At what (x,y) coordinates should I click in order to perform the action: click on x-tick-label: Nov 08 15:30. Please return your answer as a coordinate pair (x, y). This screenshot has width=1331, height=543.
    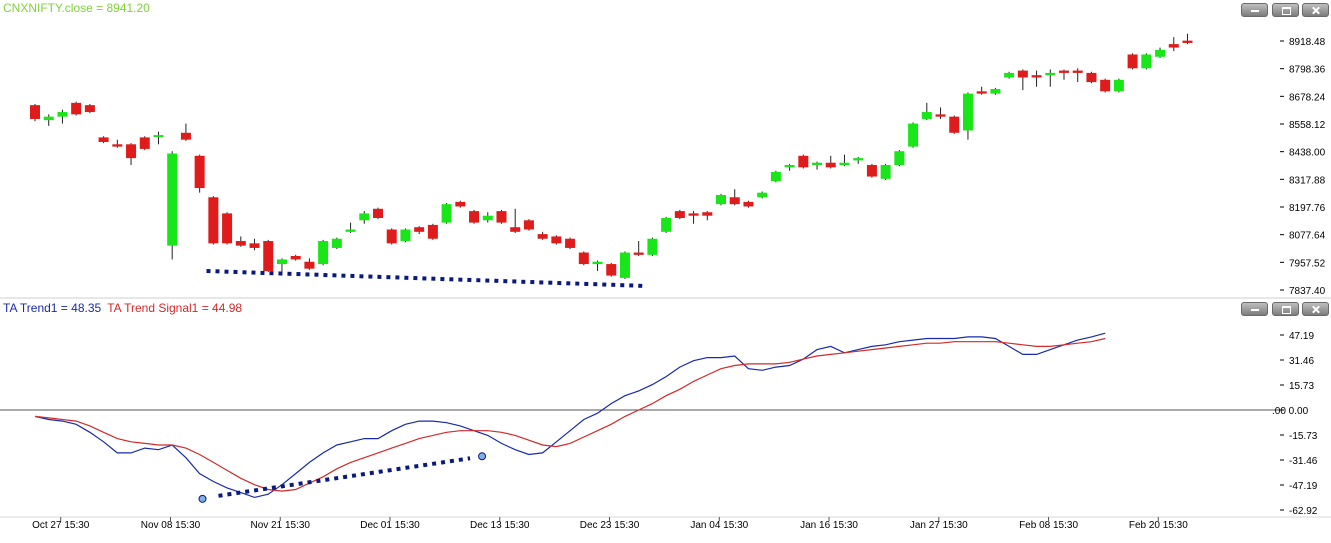
    Looking at the image, I should click on (171, 525).